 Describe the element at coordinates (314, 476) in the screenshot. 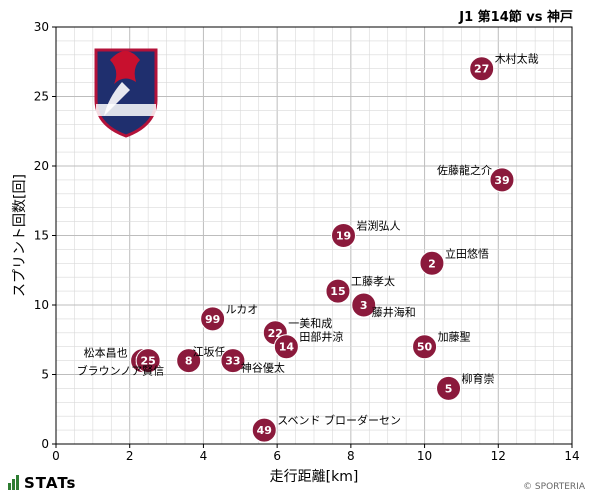

I see `x-axis-label: 走行距離[km]` at that location.